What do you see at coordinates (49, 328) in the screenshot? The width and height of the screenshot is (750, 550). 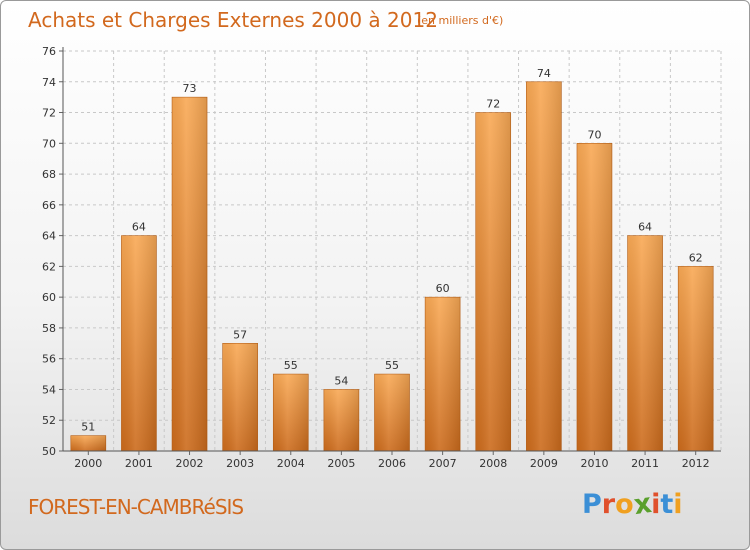 I see `y-tick-label: 58` at bounding box center [49, 328].